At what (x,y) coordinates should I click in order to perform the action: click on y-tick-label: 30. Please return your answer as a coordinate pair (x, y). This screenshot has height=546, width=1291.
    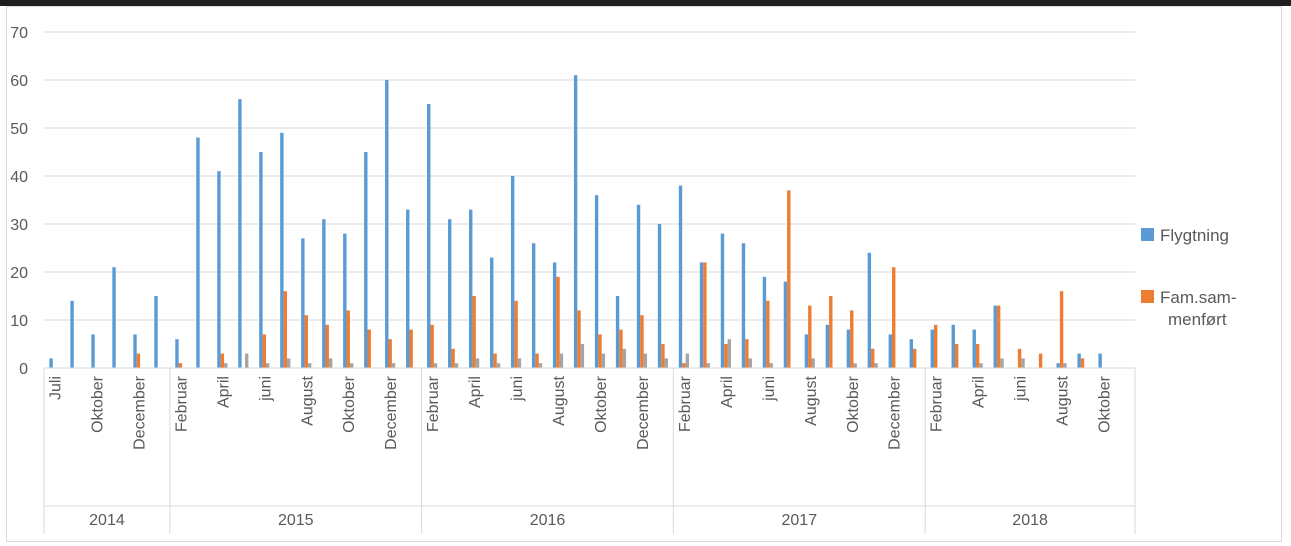
    Looking at the image, I should click on (19, 225).